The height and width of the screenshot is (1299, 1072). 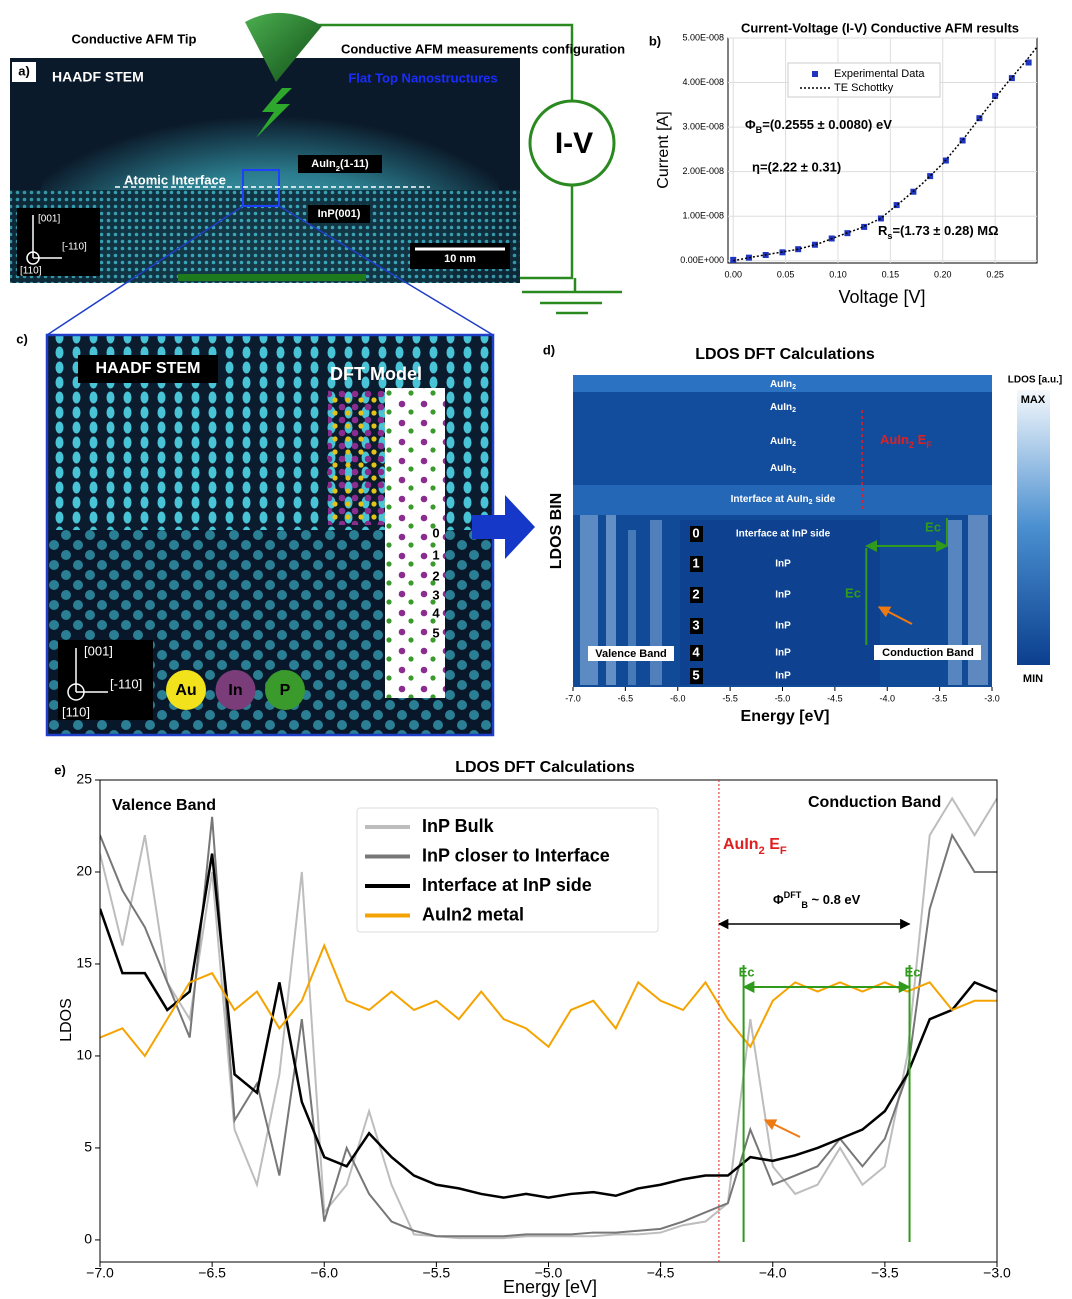 What do you see at coordinates (703, 171) in the screenshot?
I see `label: 2.00E-008` at bounding box center [703, 171].